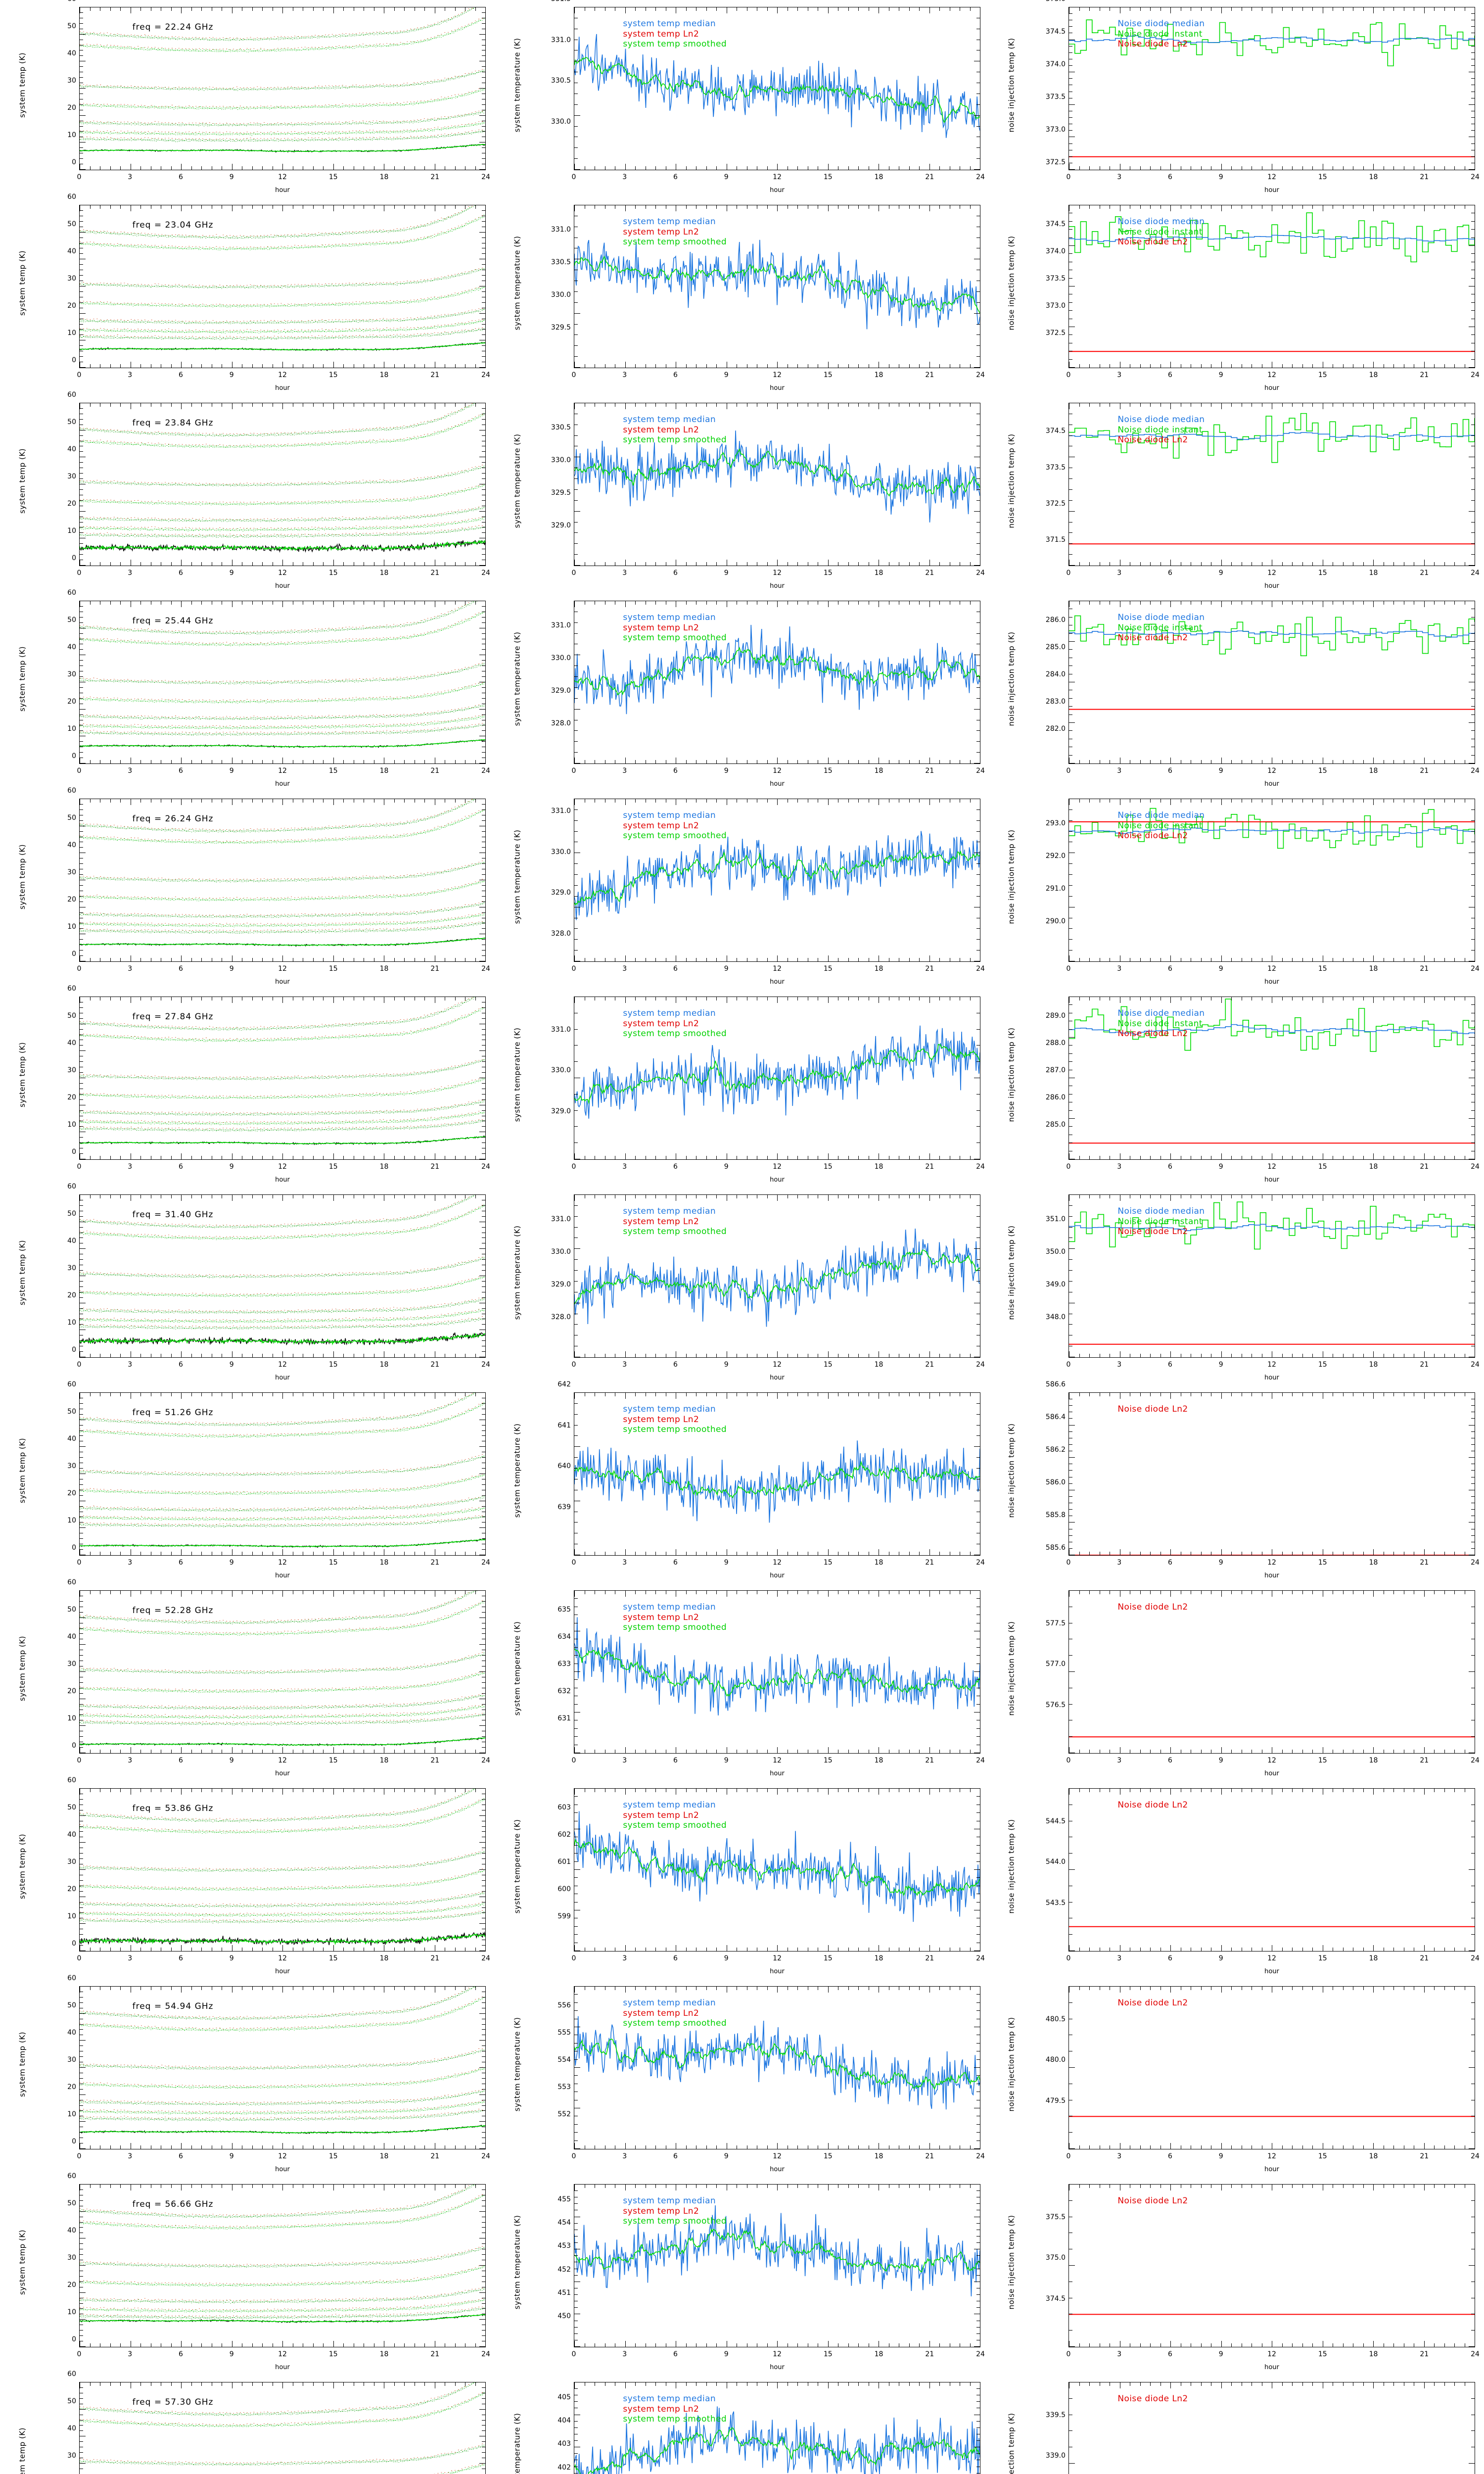 The width and height of the screenshot is (1484, 2474). Describe the element at coordinates (675, 1024) in the screenshot. I see `legend-entry: system temp Ln2` at that location.